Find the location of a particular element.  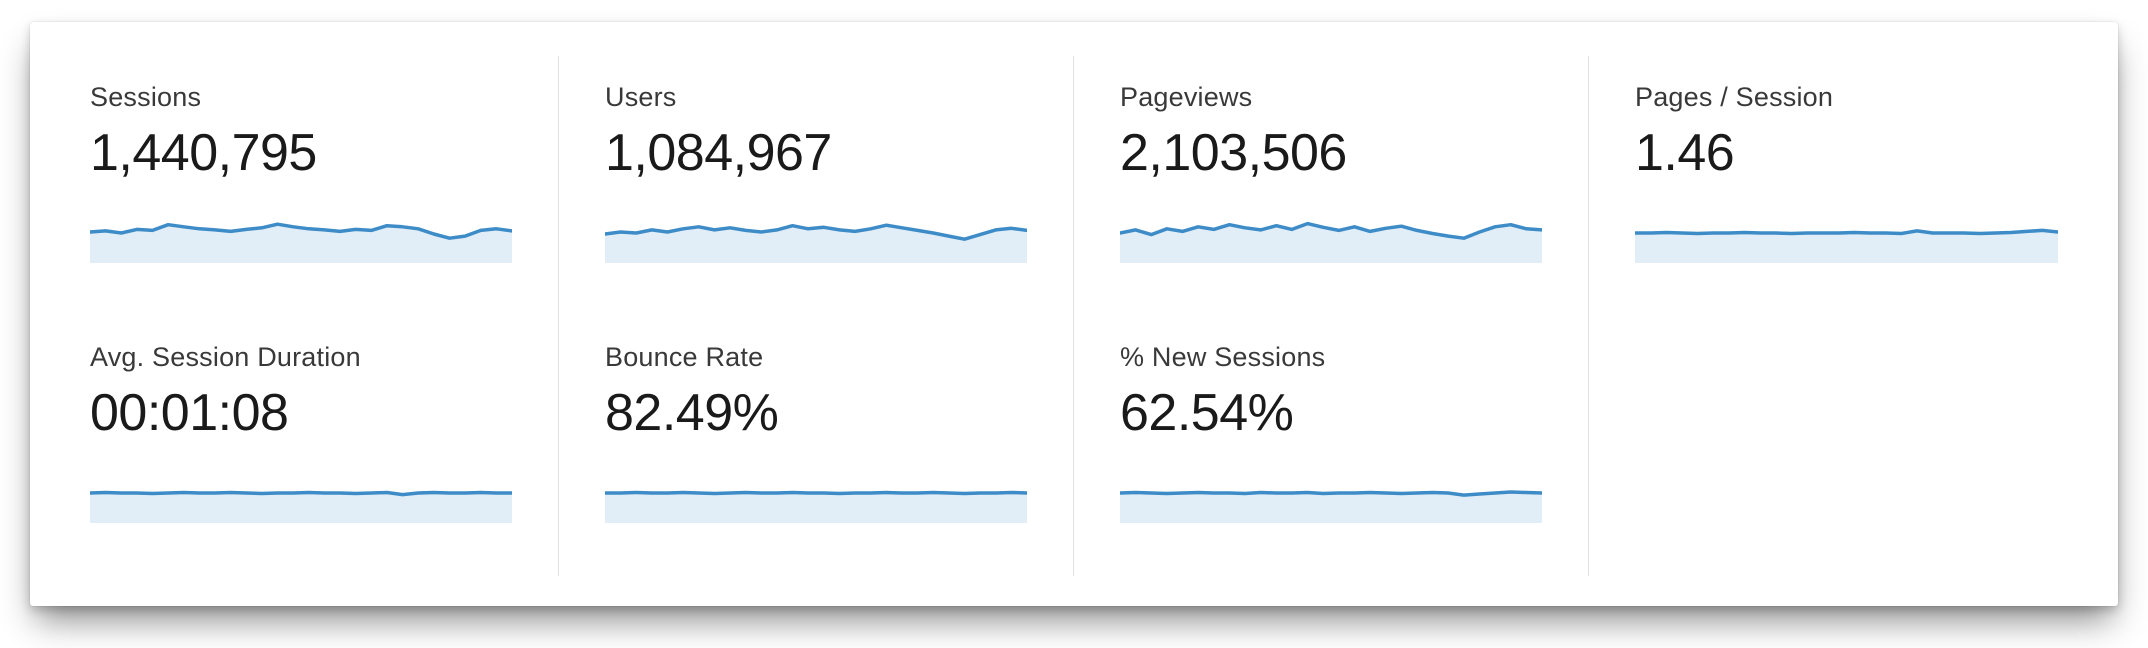

metric-label-sessions: Sessions is located at coordinates (146, 97).